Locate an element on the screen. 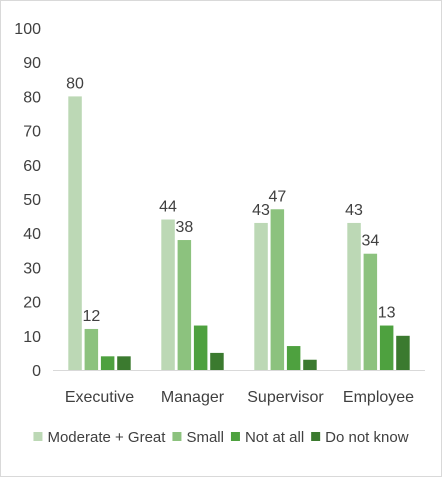 This screenshot has height=477, width=442. y-tick-label: 50 is located at coordinates (32, 200).